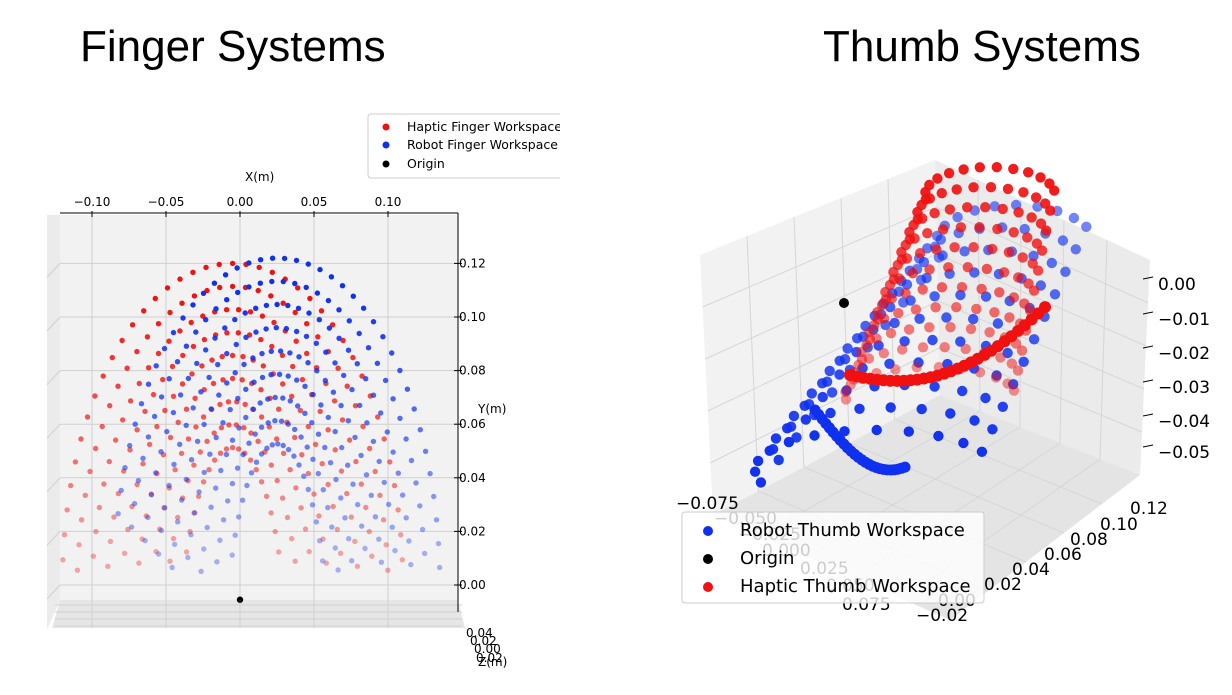 The height and width of the screenshot is (695, 1232). Describe the element at coordinates (240, 202) in the screenshot. I see `finger-x-tick-label: 0.00` at that location.